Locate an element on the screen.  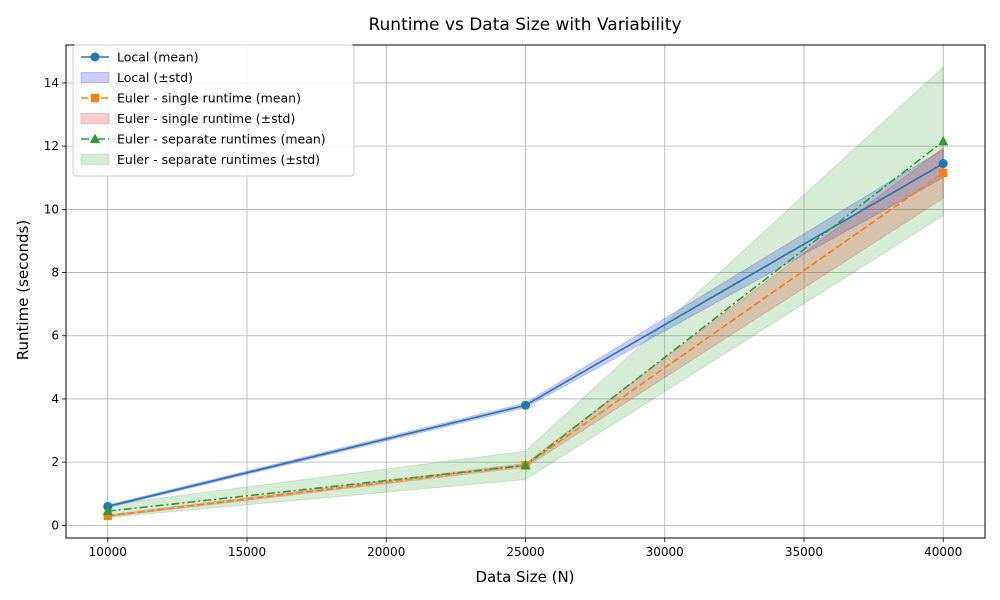
x-tick-label: 40000 is located at coordinates (943, 552).